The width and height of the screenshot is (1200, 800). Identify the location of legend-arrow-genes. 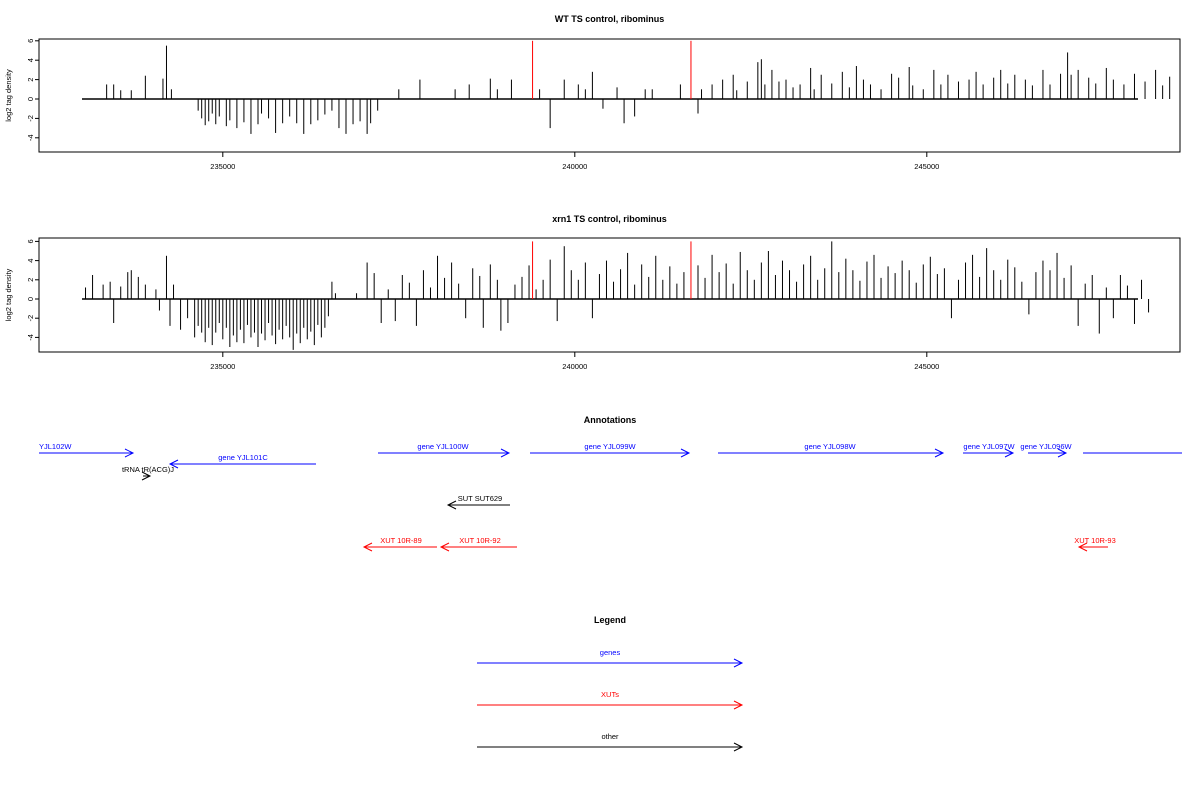
(610, 663).